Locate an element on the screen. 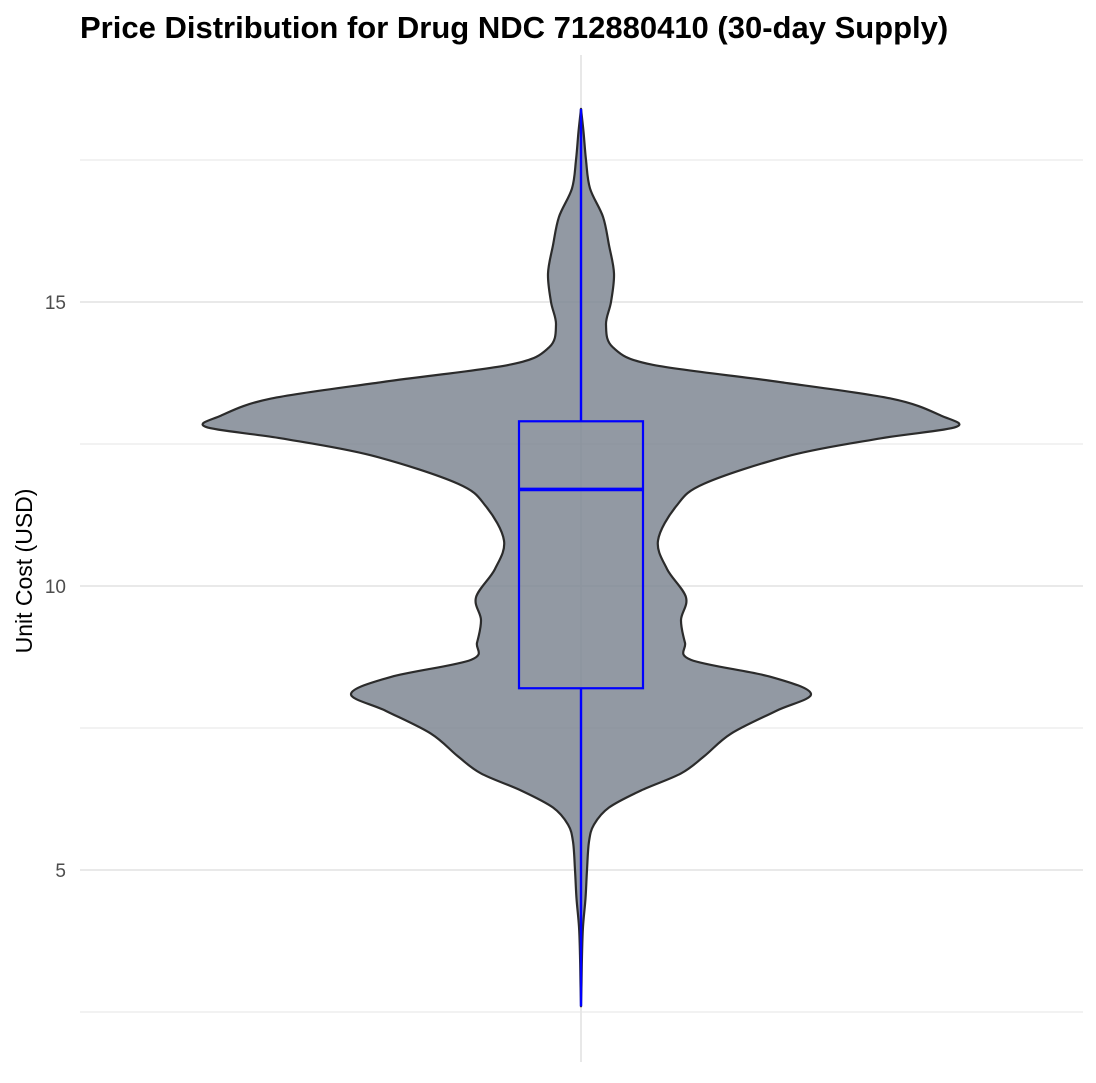 This screenshot has width=1096, height=1083. boxplot-layer is located at coordinates (581, 557).